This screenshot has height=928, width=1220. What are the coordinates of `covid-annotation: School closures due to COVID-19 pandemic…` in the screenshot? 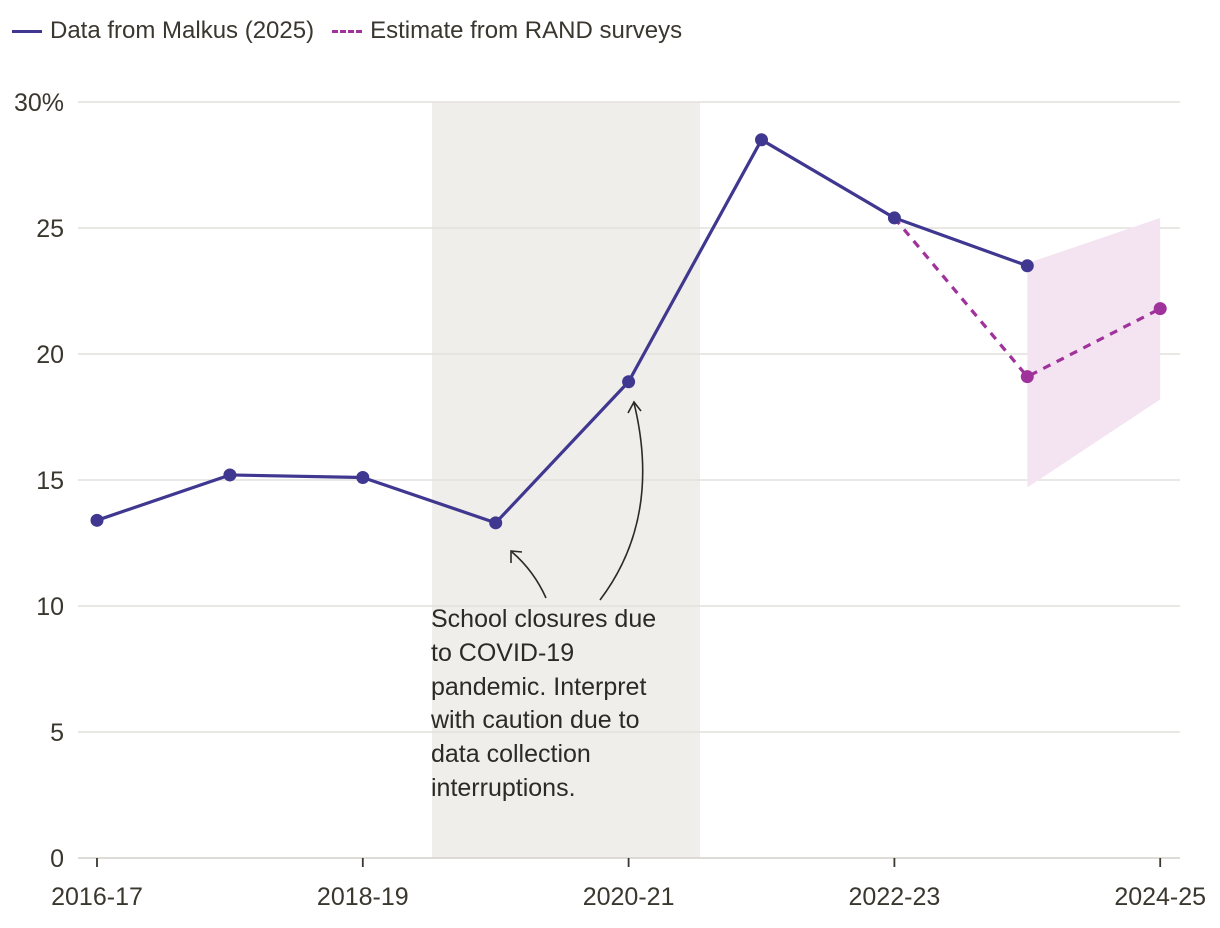 It's located at (546, 703).